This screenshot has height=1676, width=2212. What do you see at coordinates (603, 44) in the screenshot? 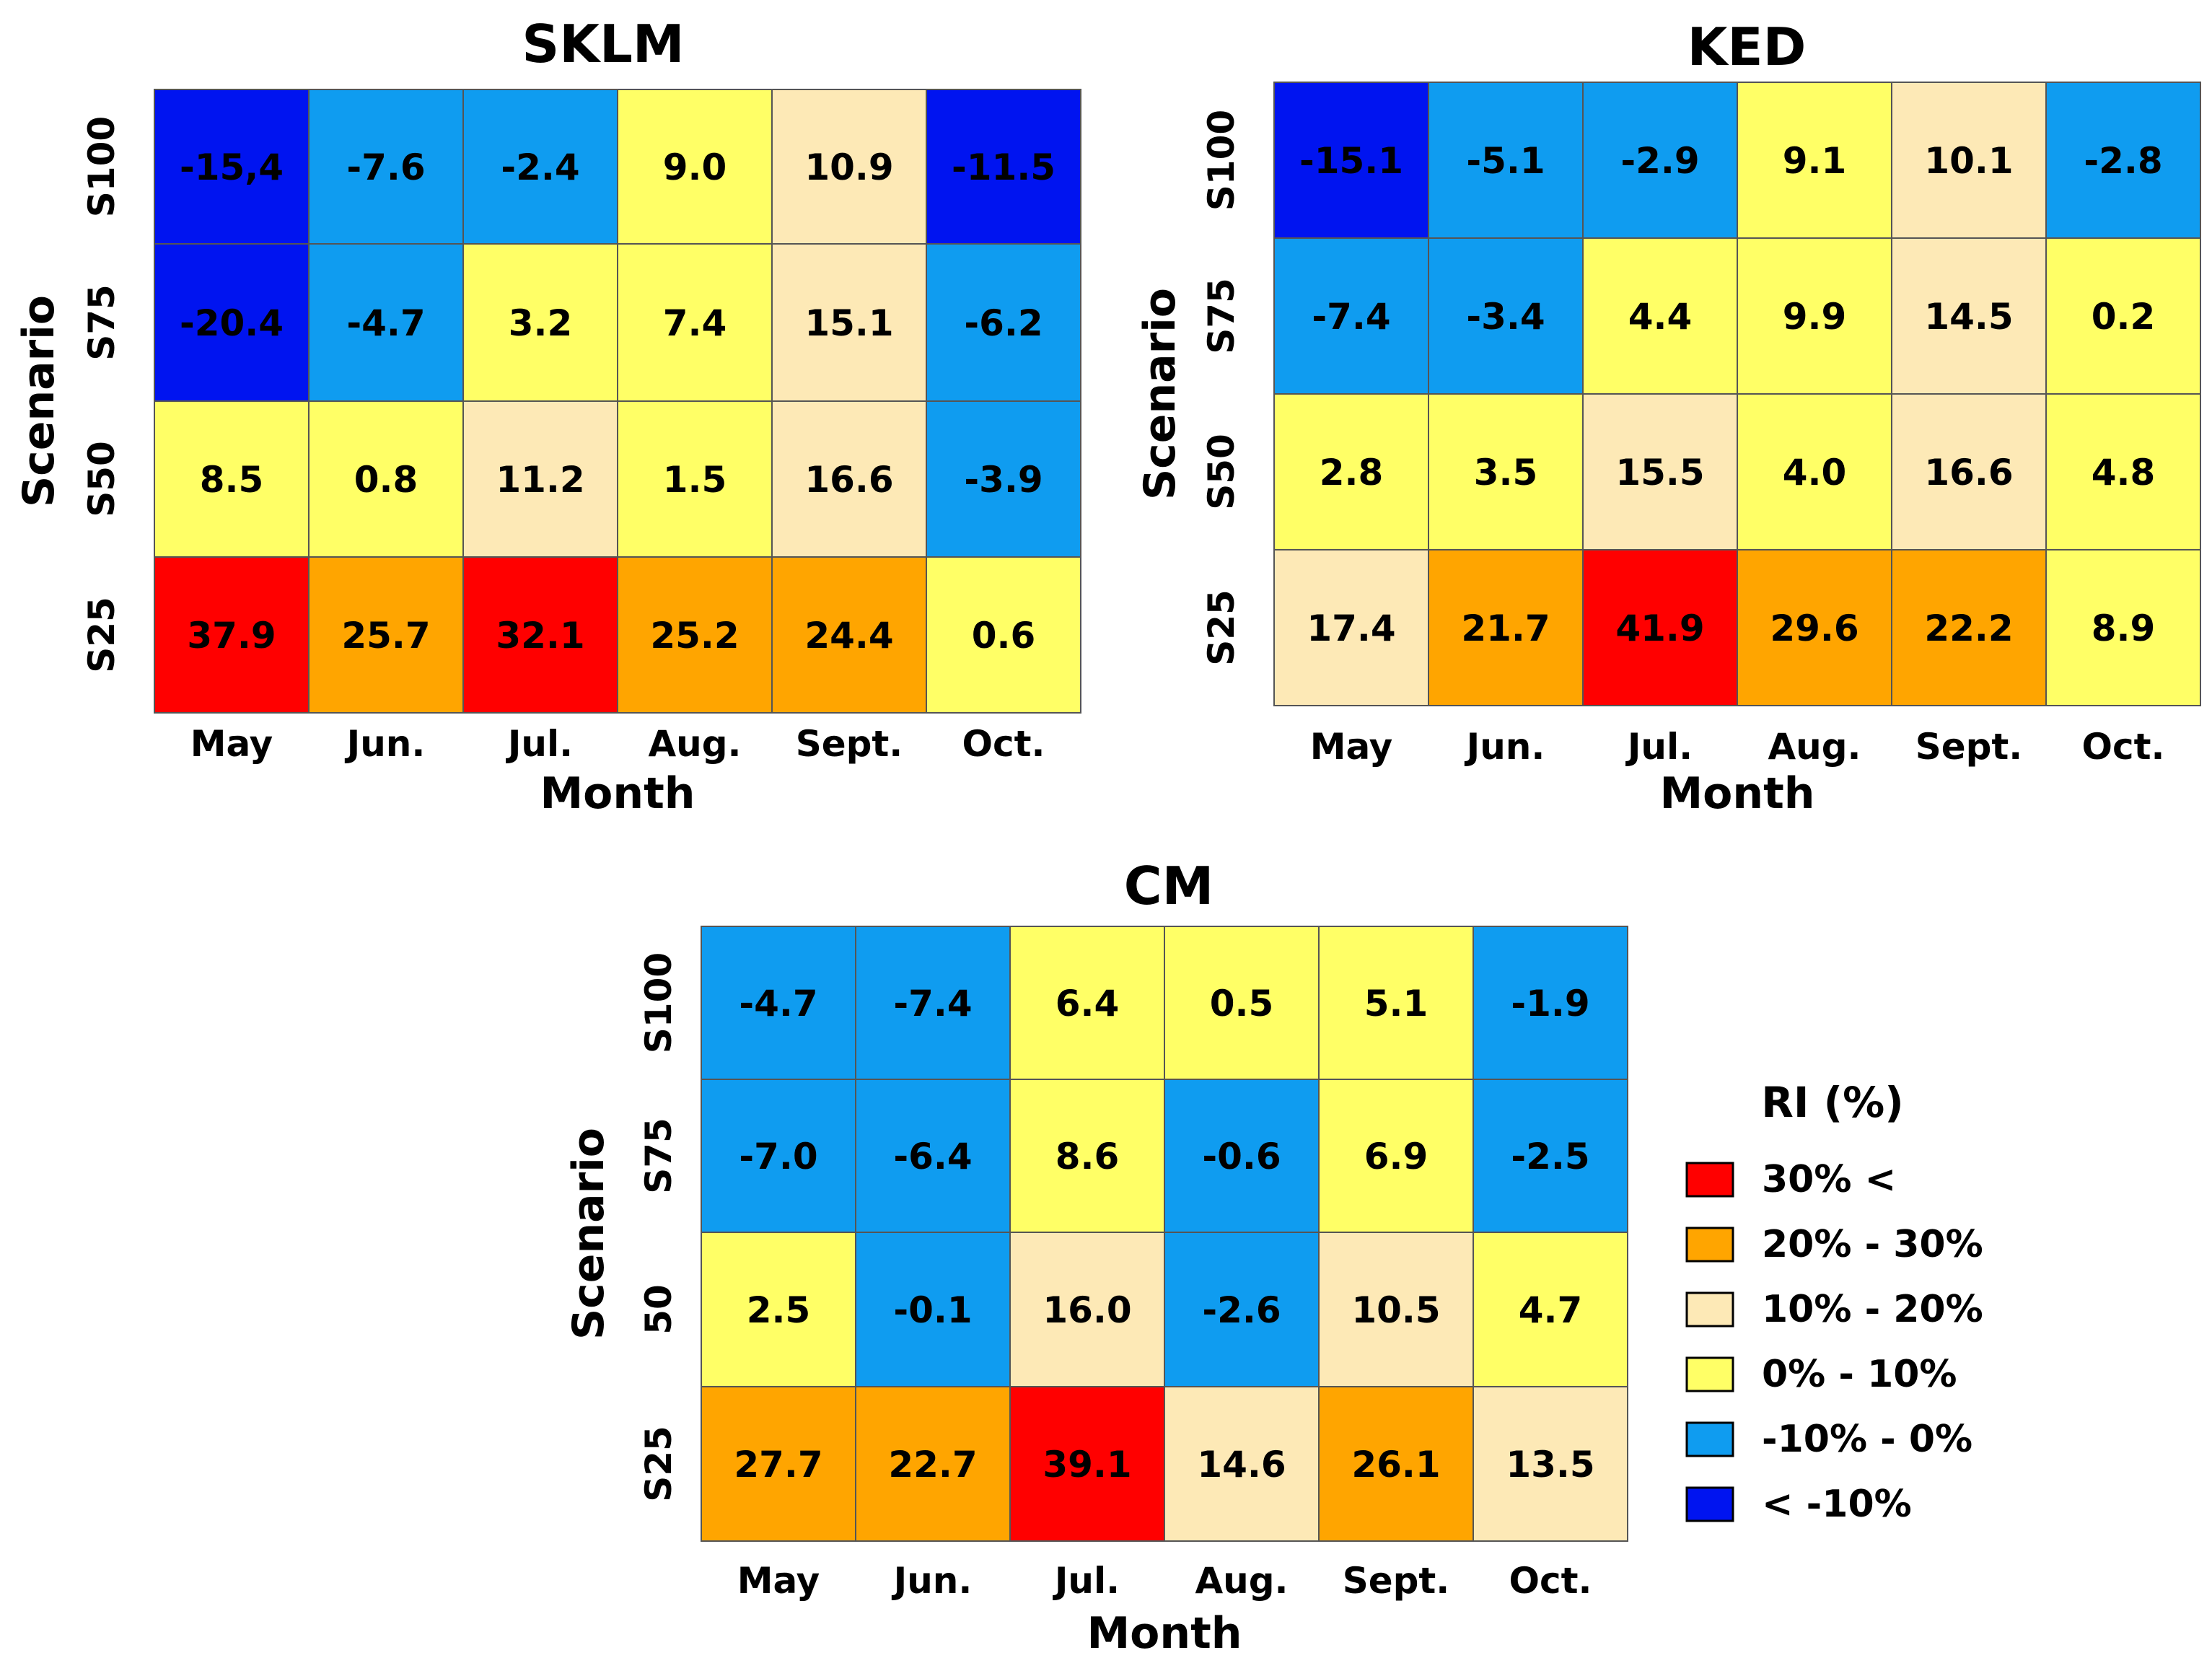
I see `chart-title: SKLM` at bounding box center [603, 44].